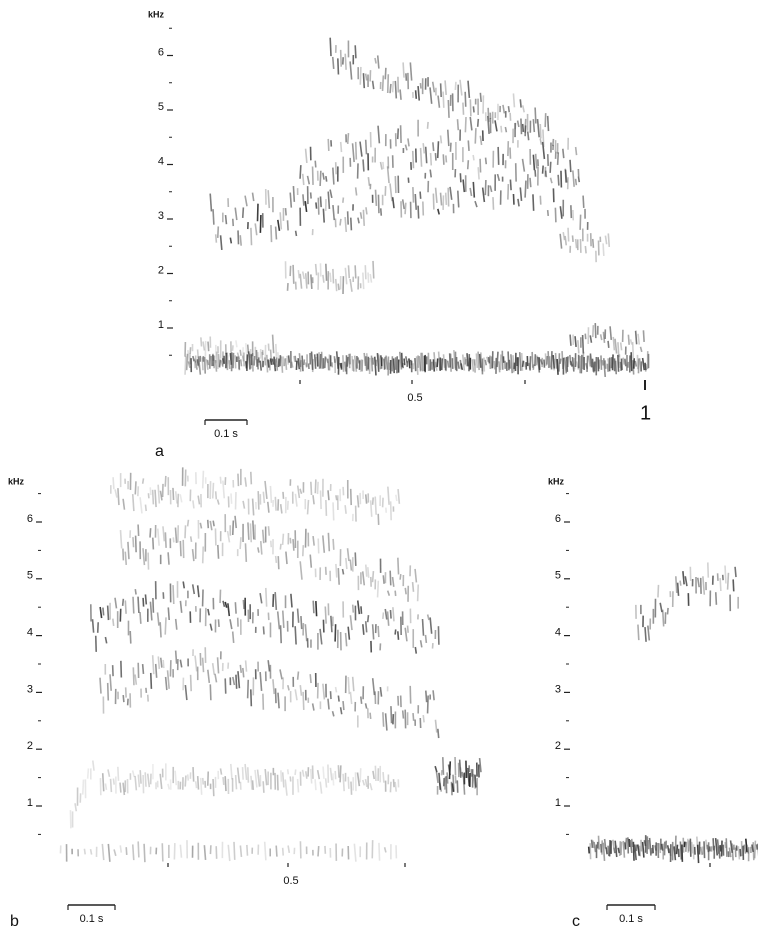  Describe the element at coordinates (14, 921) in the screenshot. I see `panel-label: b` at that location.